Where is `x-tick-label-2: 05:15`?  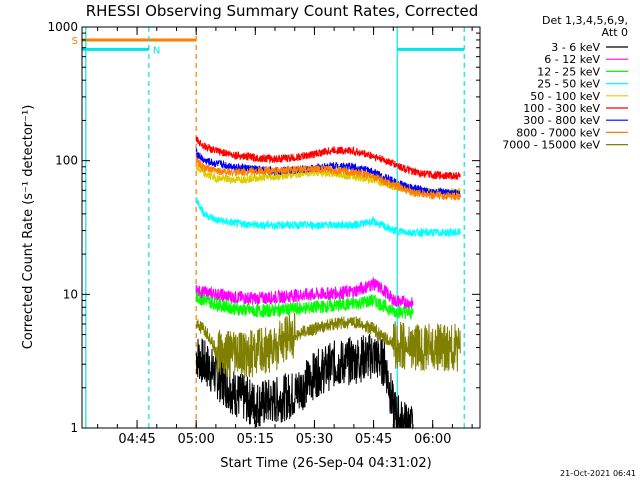 x-tick-label-2: 05:15 is located at coordinates (255, 439).